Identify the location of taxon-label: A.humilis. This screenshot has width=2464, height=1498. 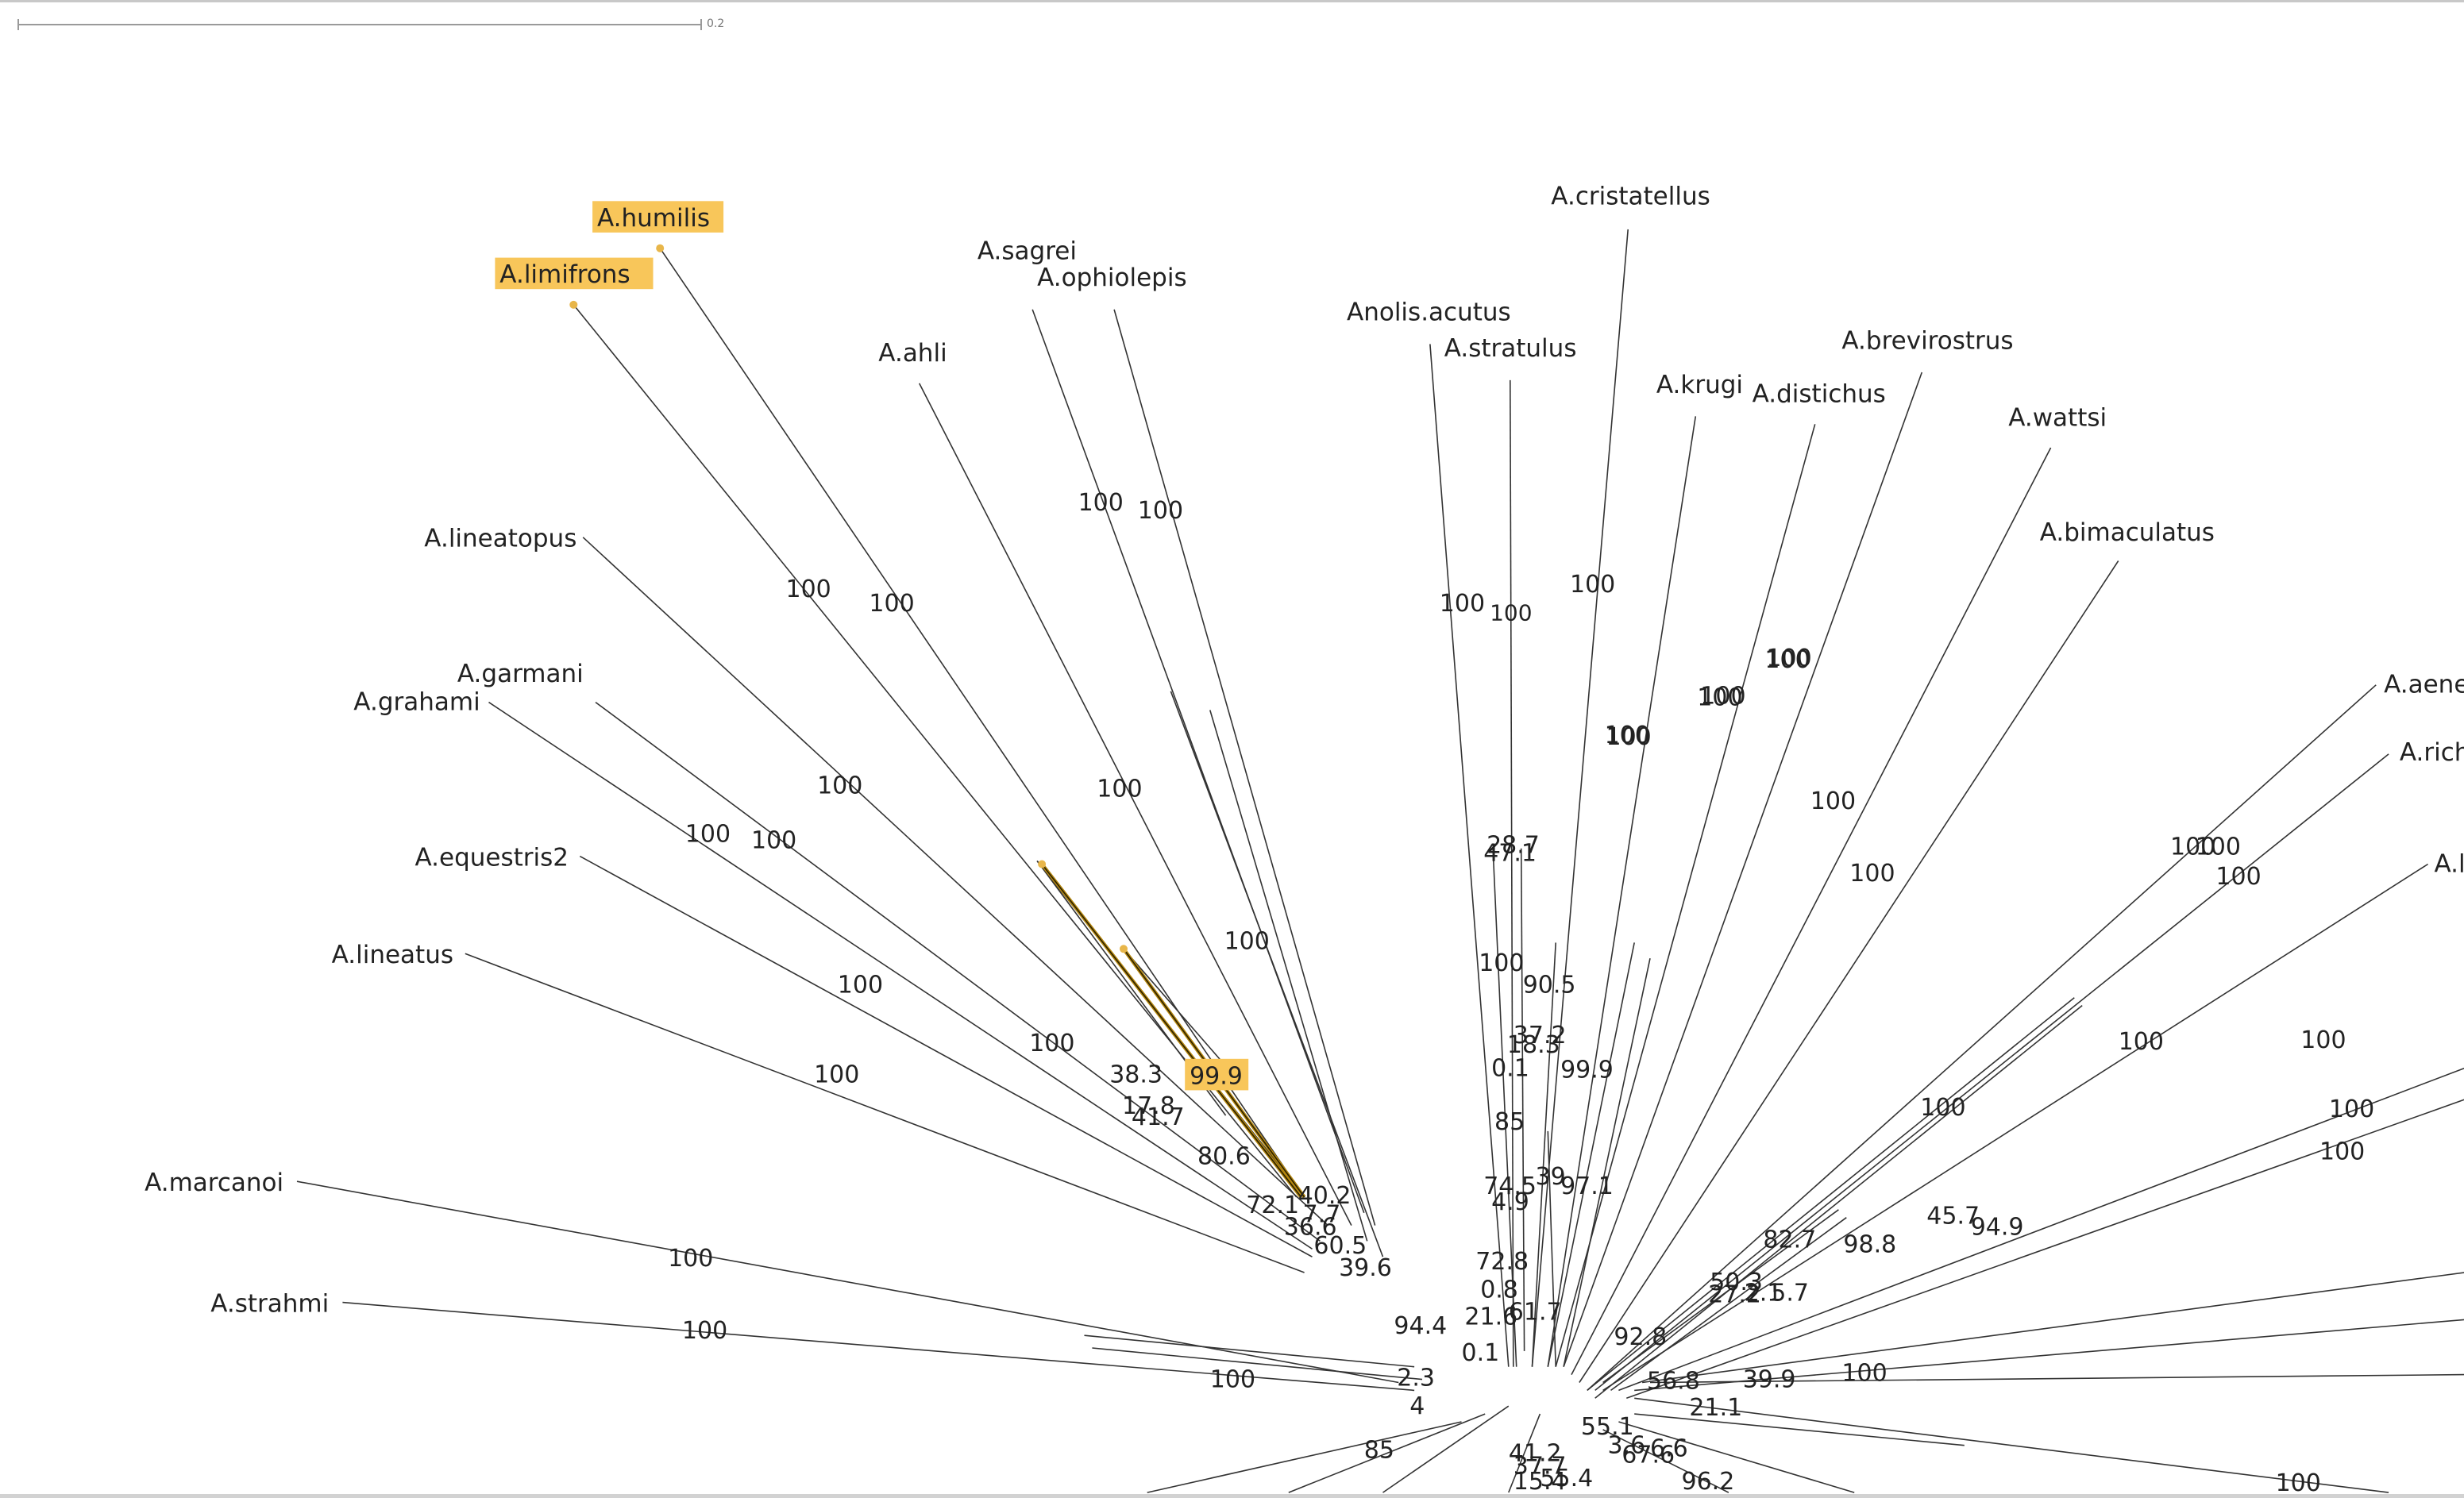
(653, 219).